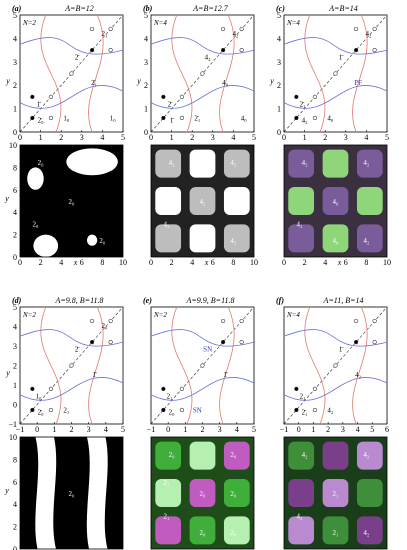 The width and height of the screenshot is (407, 550). I want to click on cycle-label: 2̄₁, so click(305, 413).